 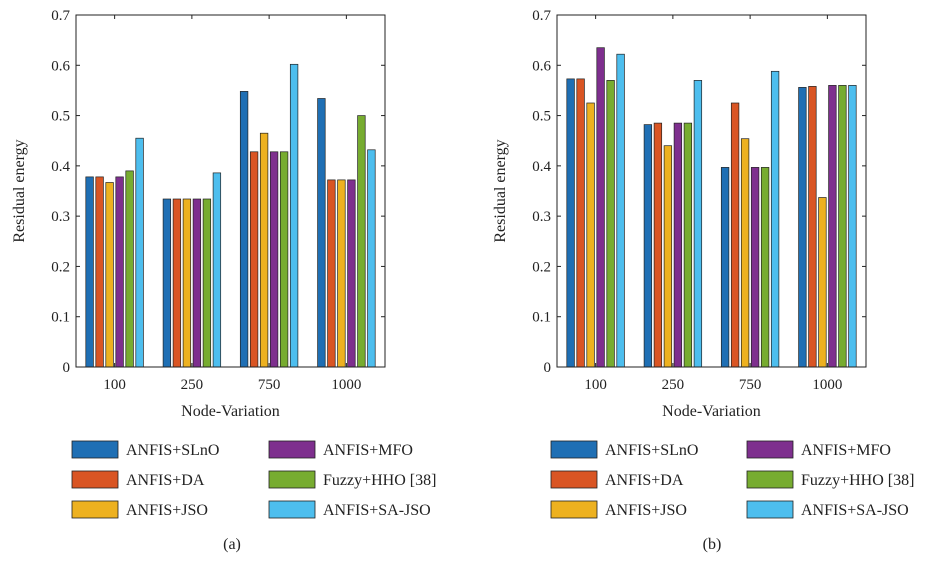 What do you see at coordinates (60, 318) in the screenshot?
I see `y-tick-label: 0.1` at bounding box center [60, 318].